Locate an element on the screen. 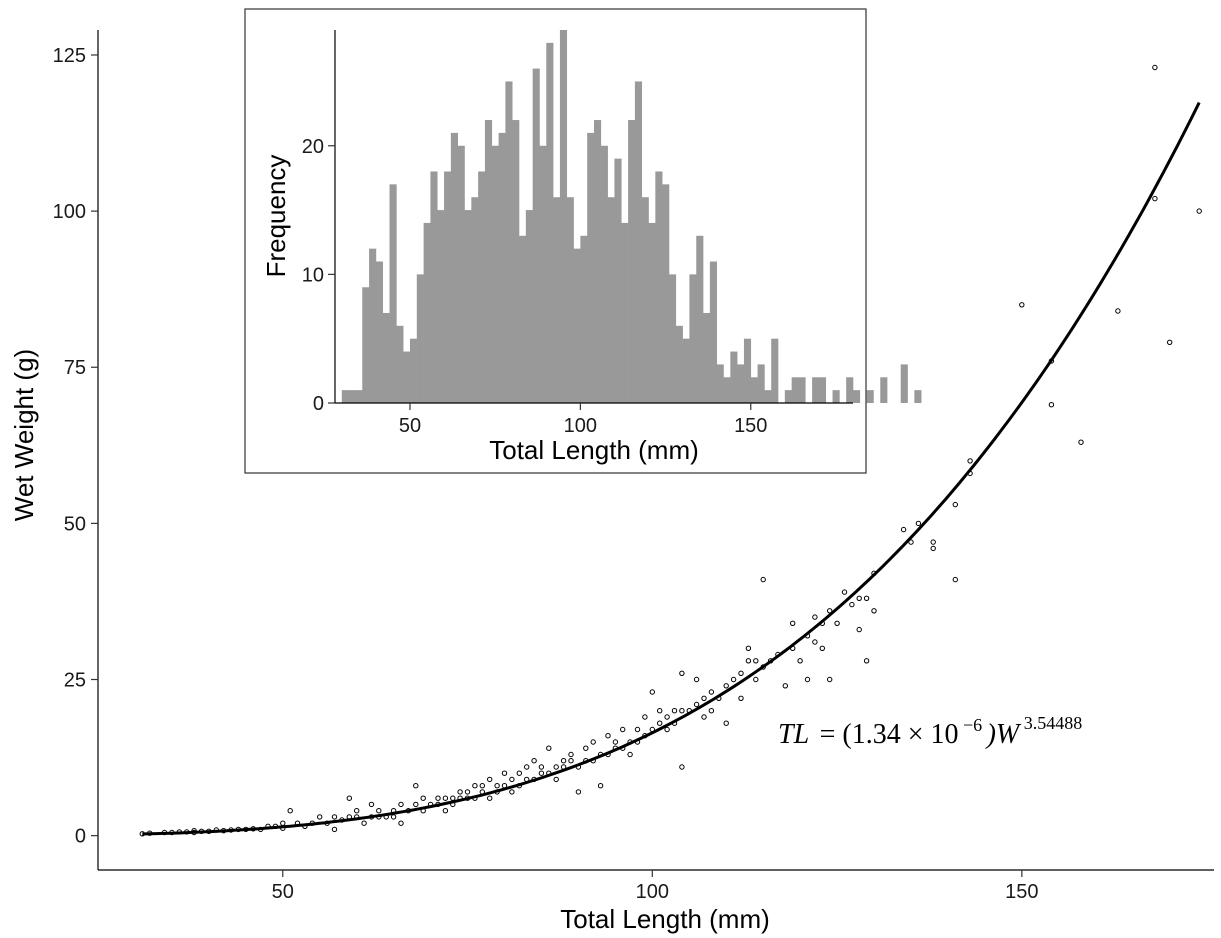  y-tick-label: 125 is located at coordinates (69, 56).